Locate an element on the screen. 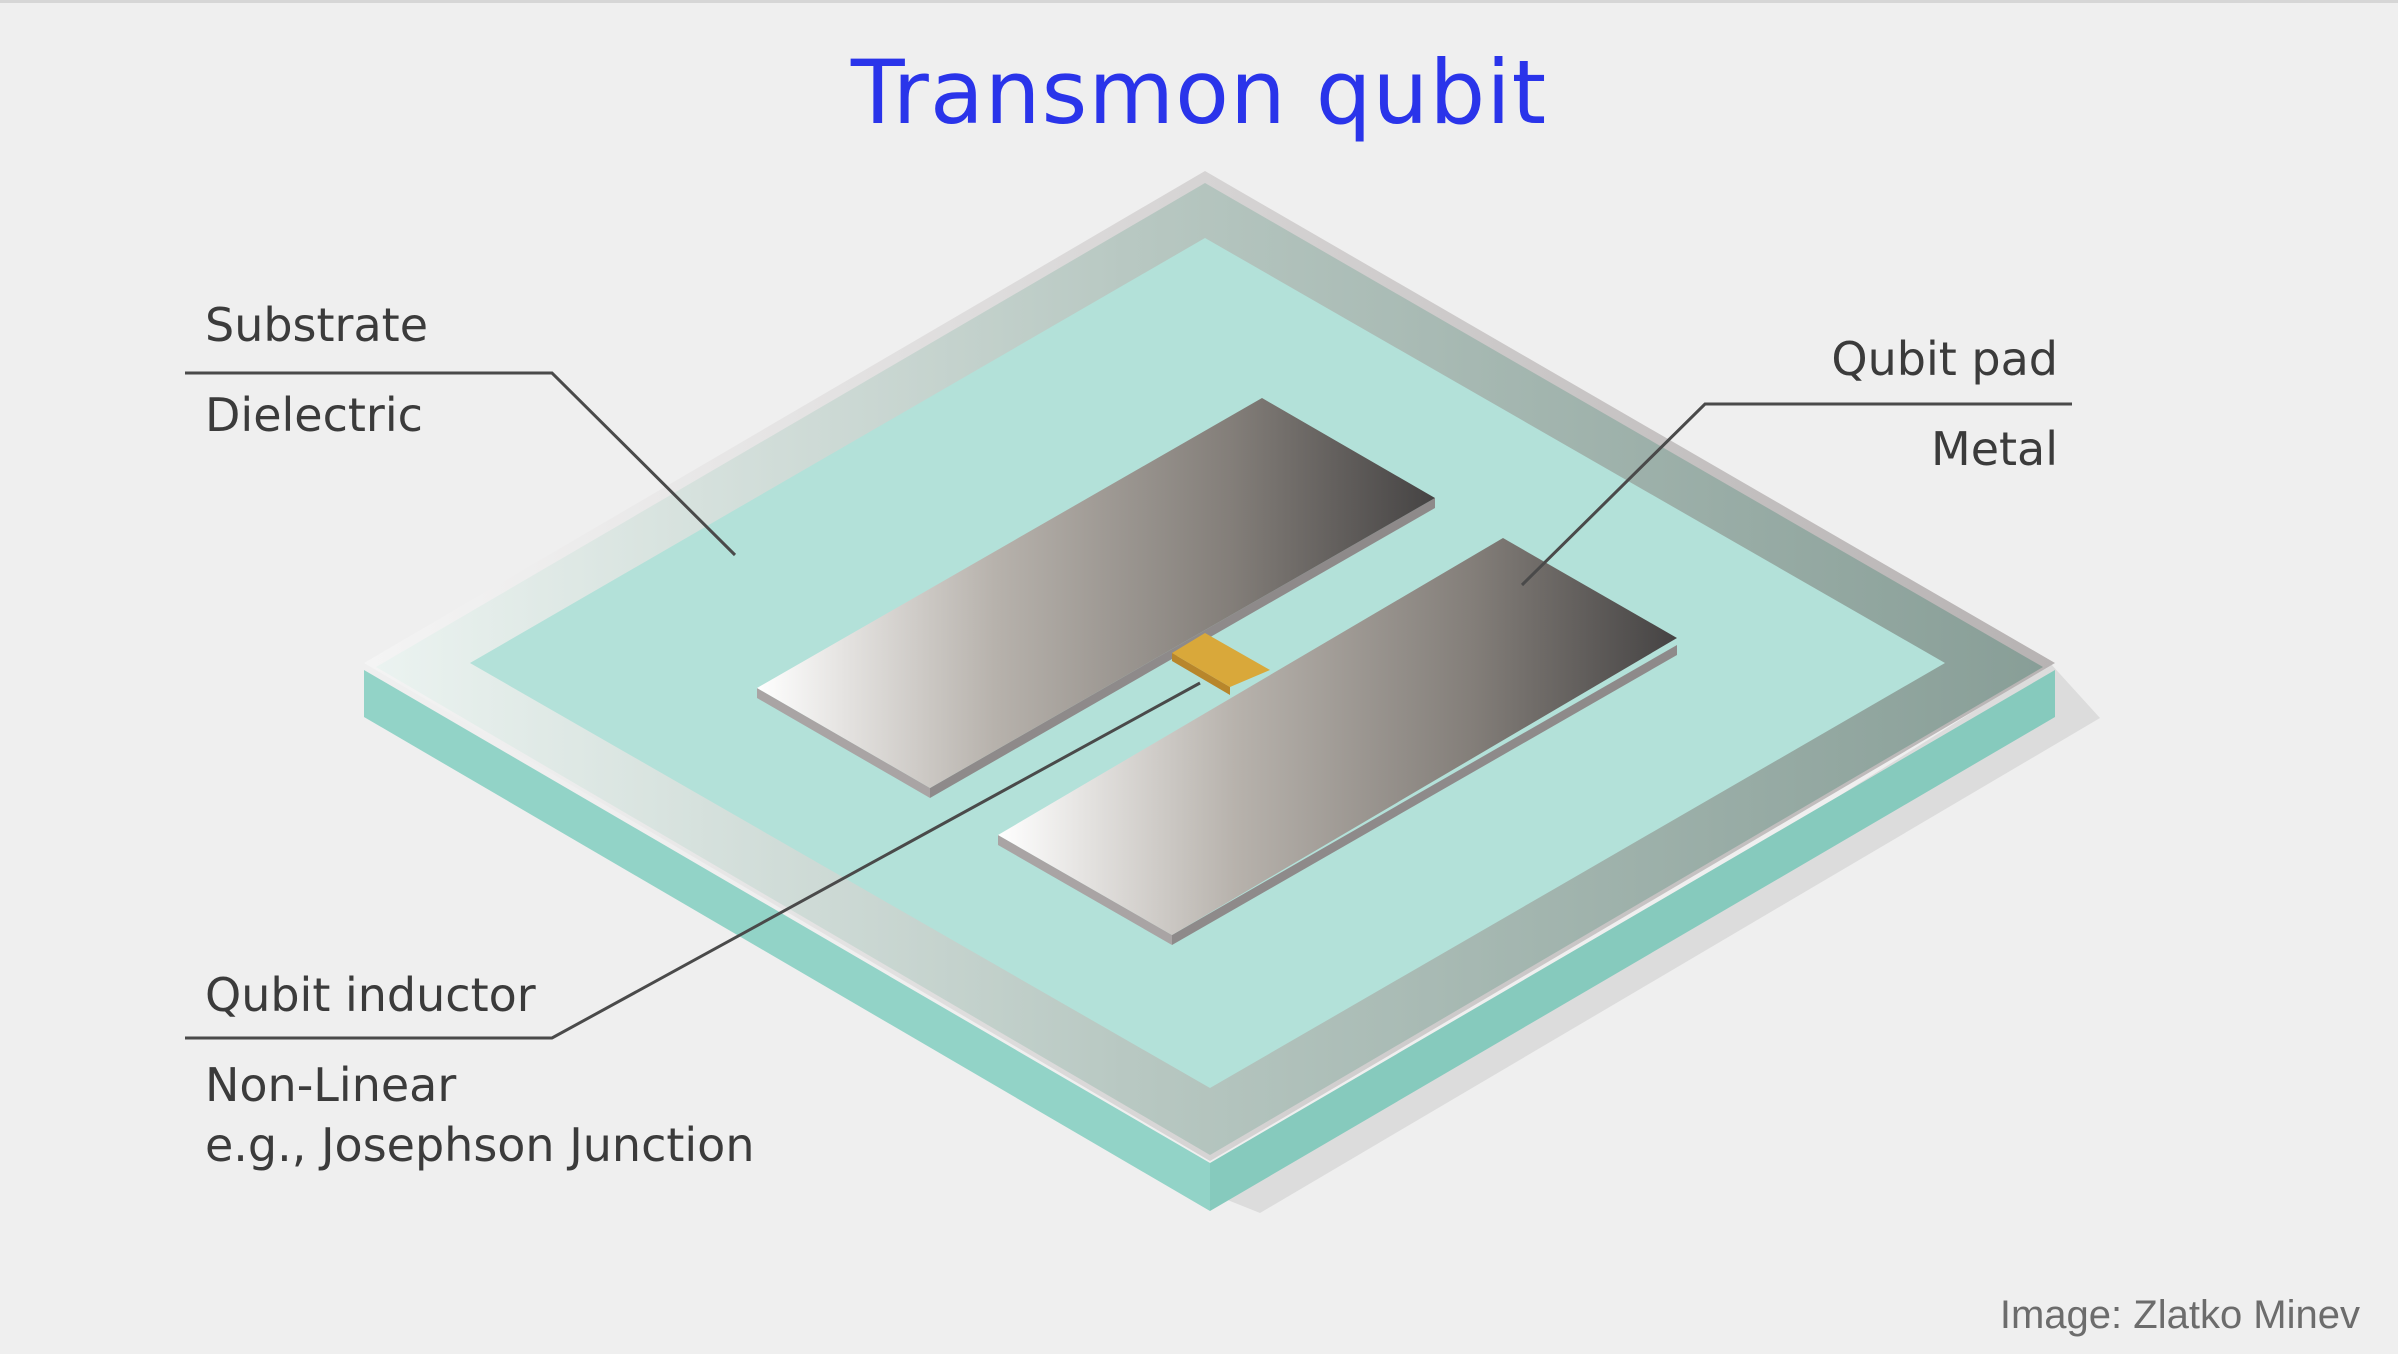  qubit-pad-detail-label: Metal is located at coordinates (1994, 449).